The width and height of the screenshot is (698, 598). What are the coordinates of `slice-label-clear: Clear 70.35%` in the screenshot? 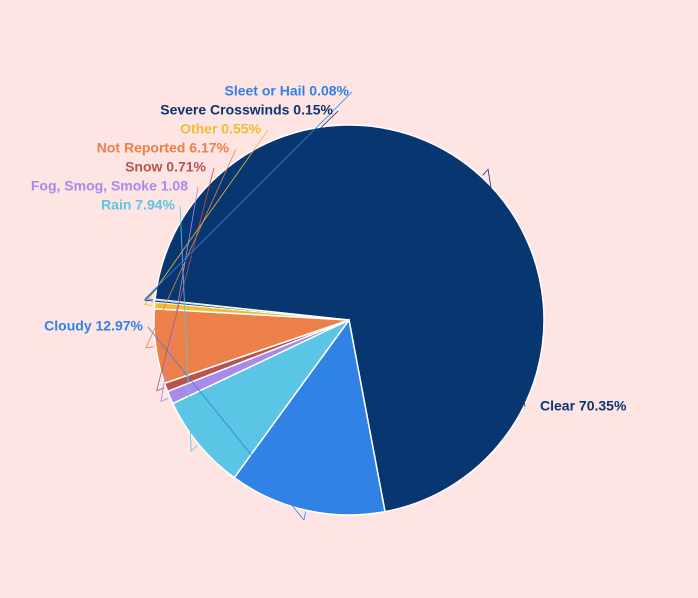 It's located at (583, 406).